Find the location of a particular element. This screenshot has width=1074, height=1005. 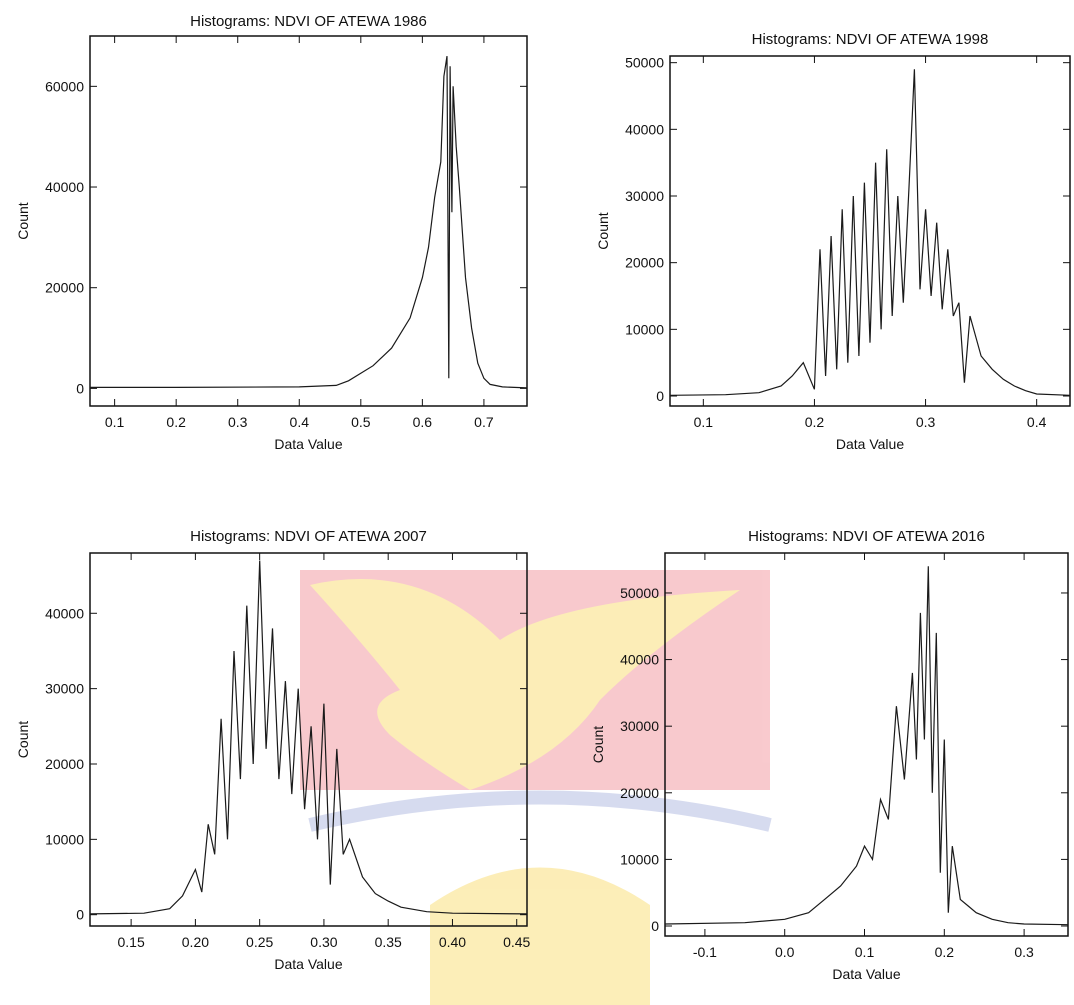

watermark-eagle-icon is located at coordinates (525, 684).